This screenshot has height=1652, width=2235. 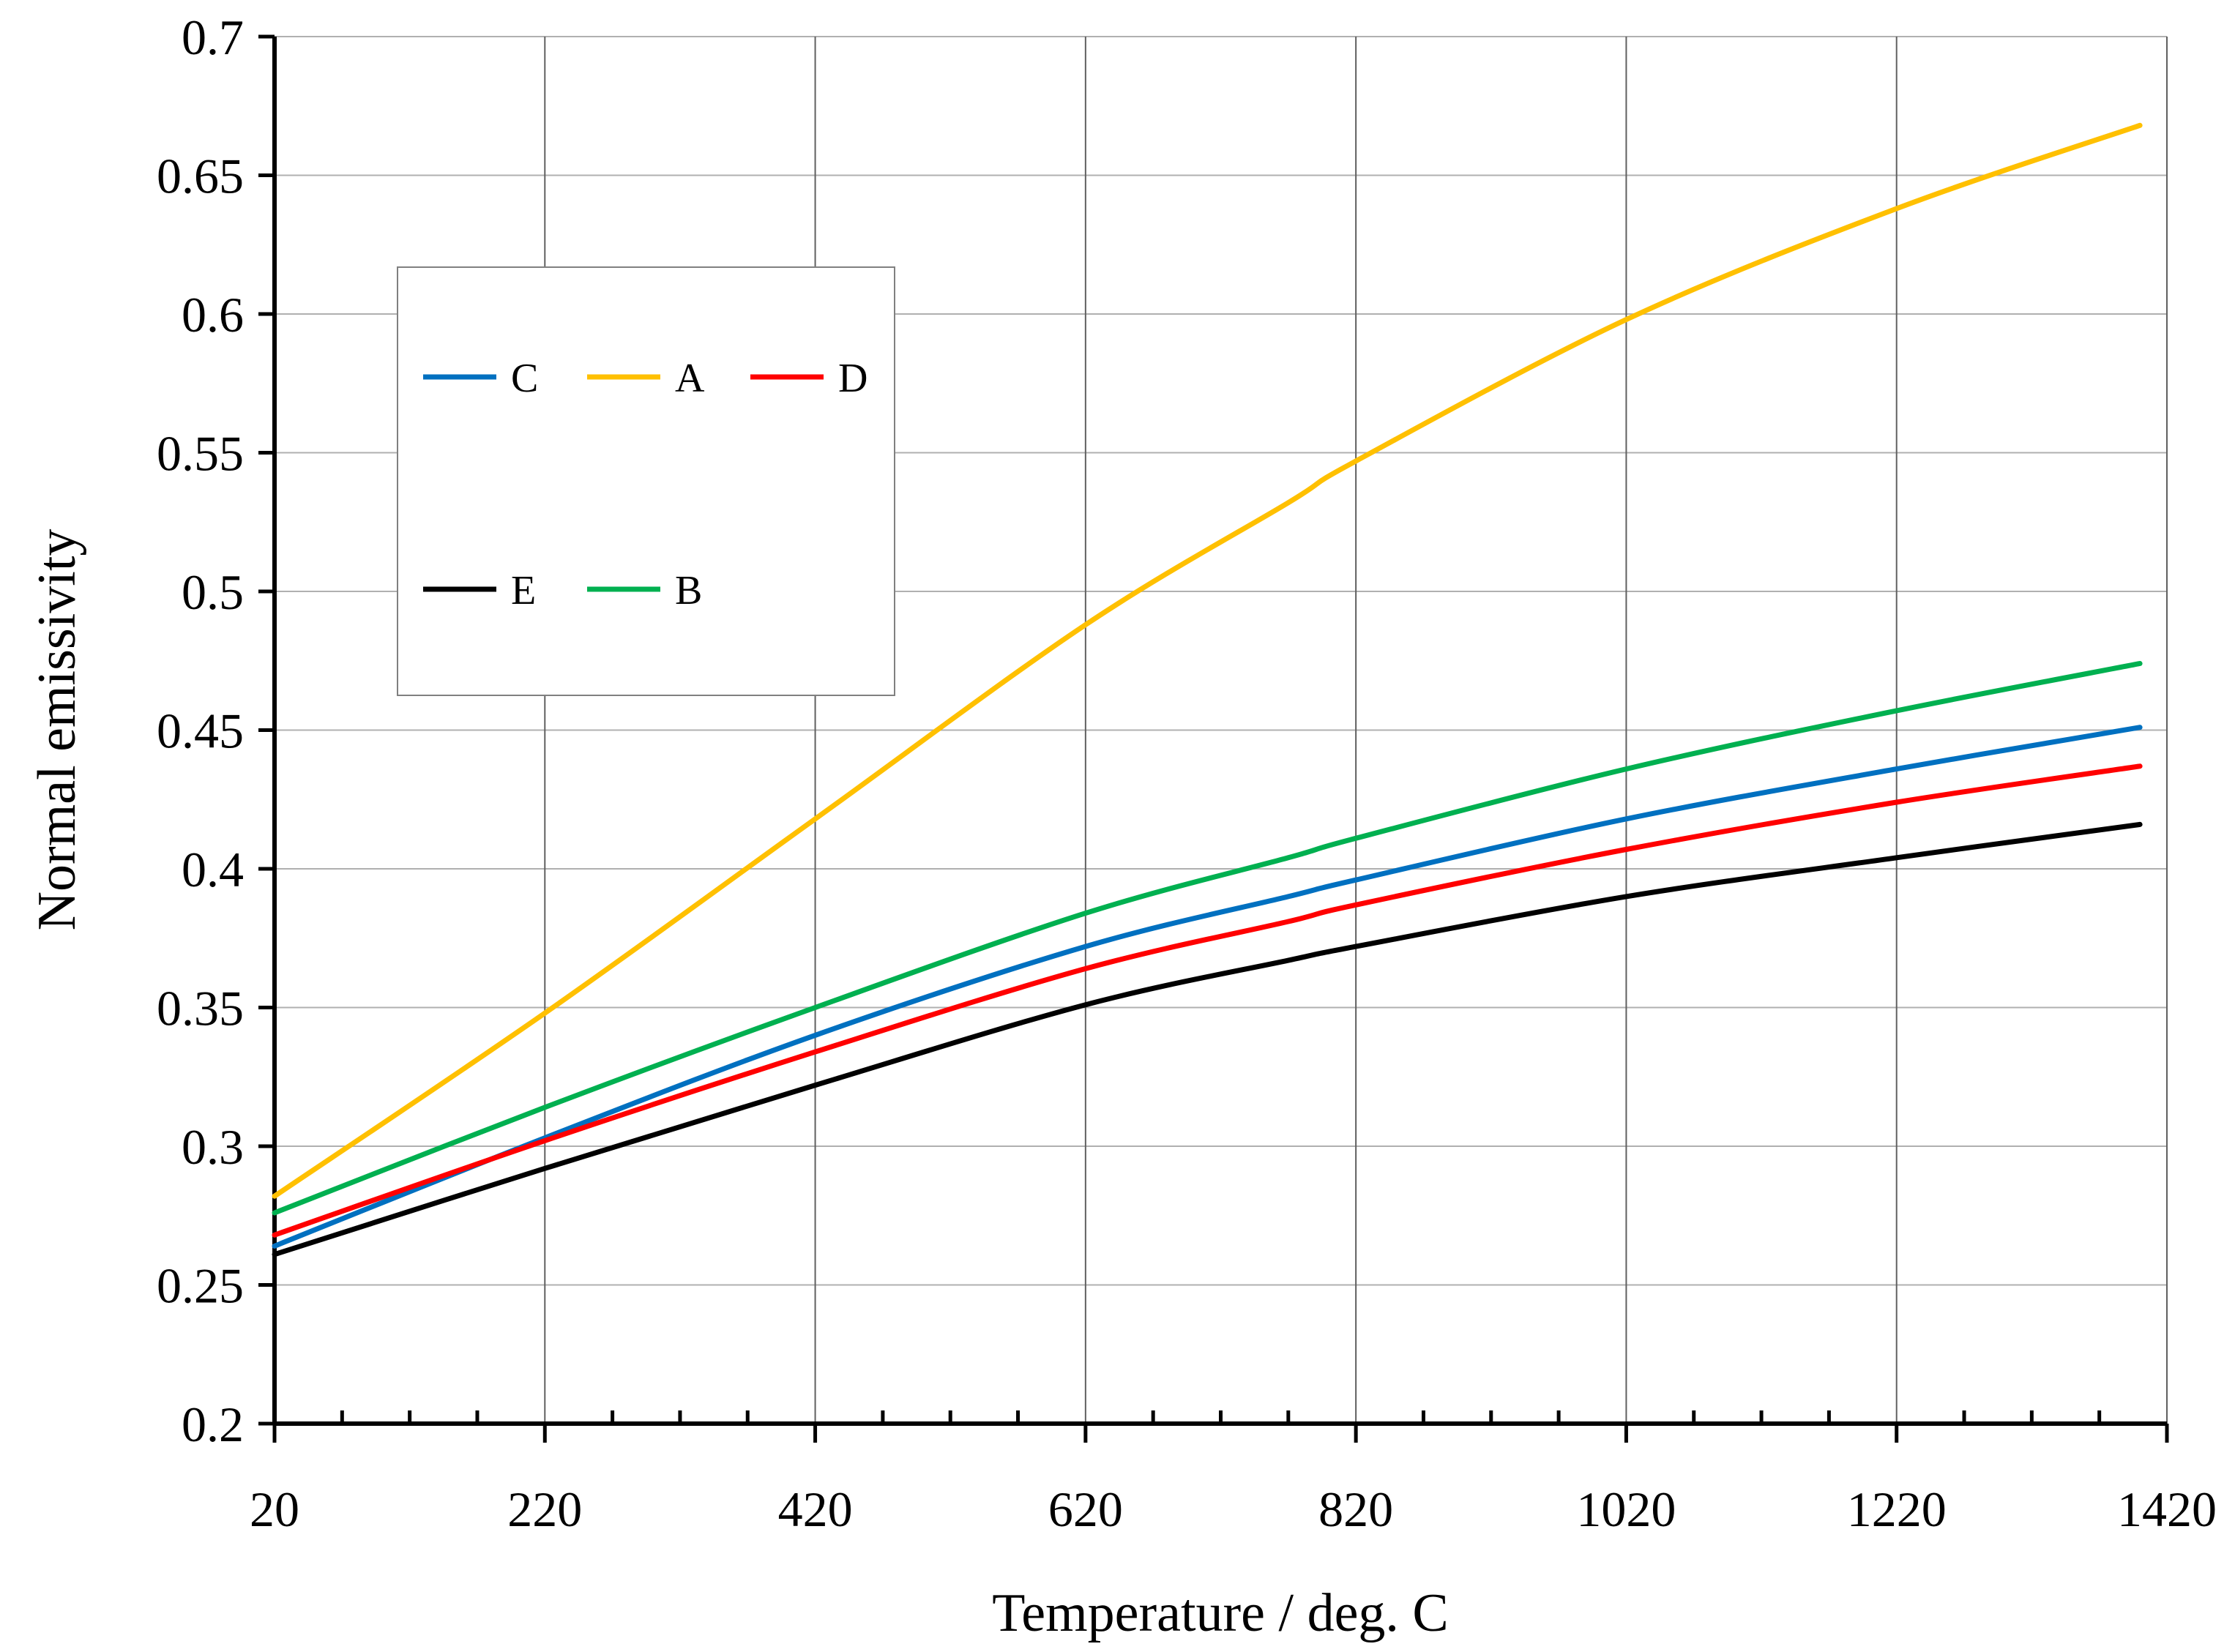 I want to click on y-tick-label: 0.5, so click(x=213, y=592).